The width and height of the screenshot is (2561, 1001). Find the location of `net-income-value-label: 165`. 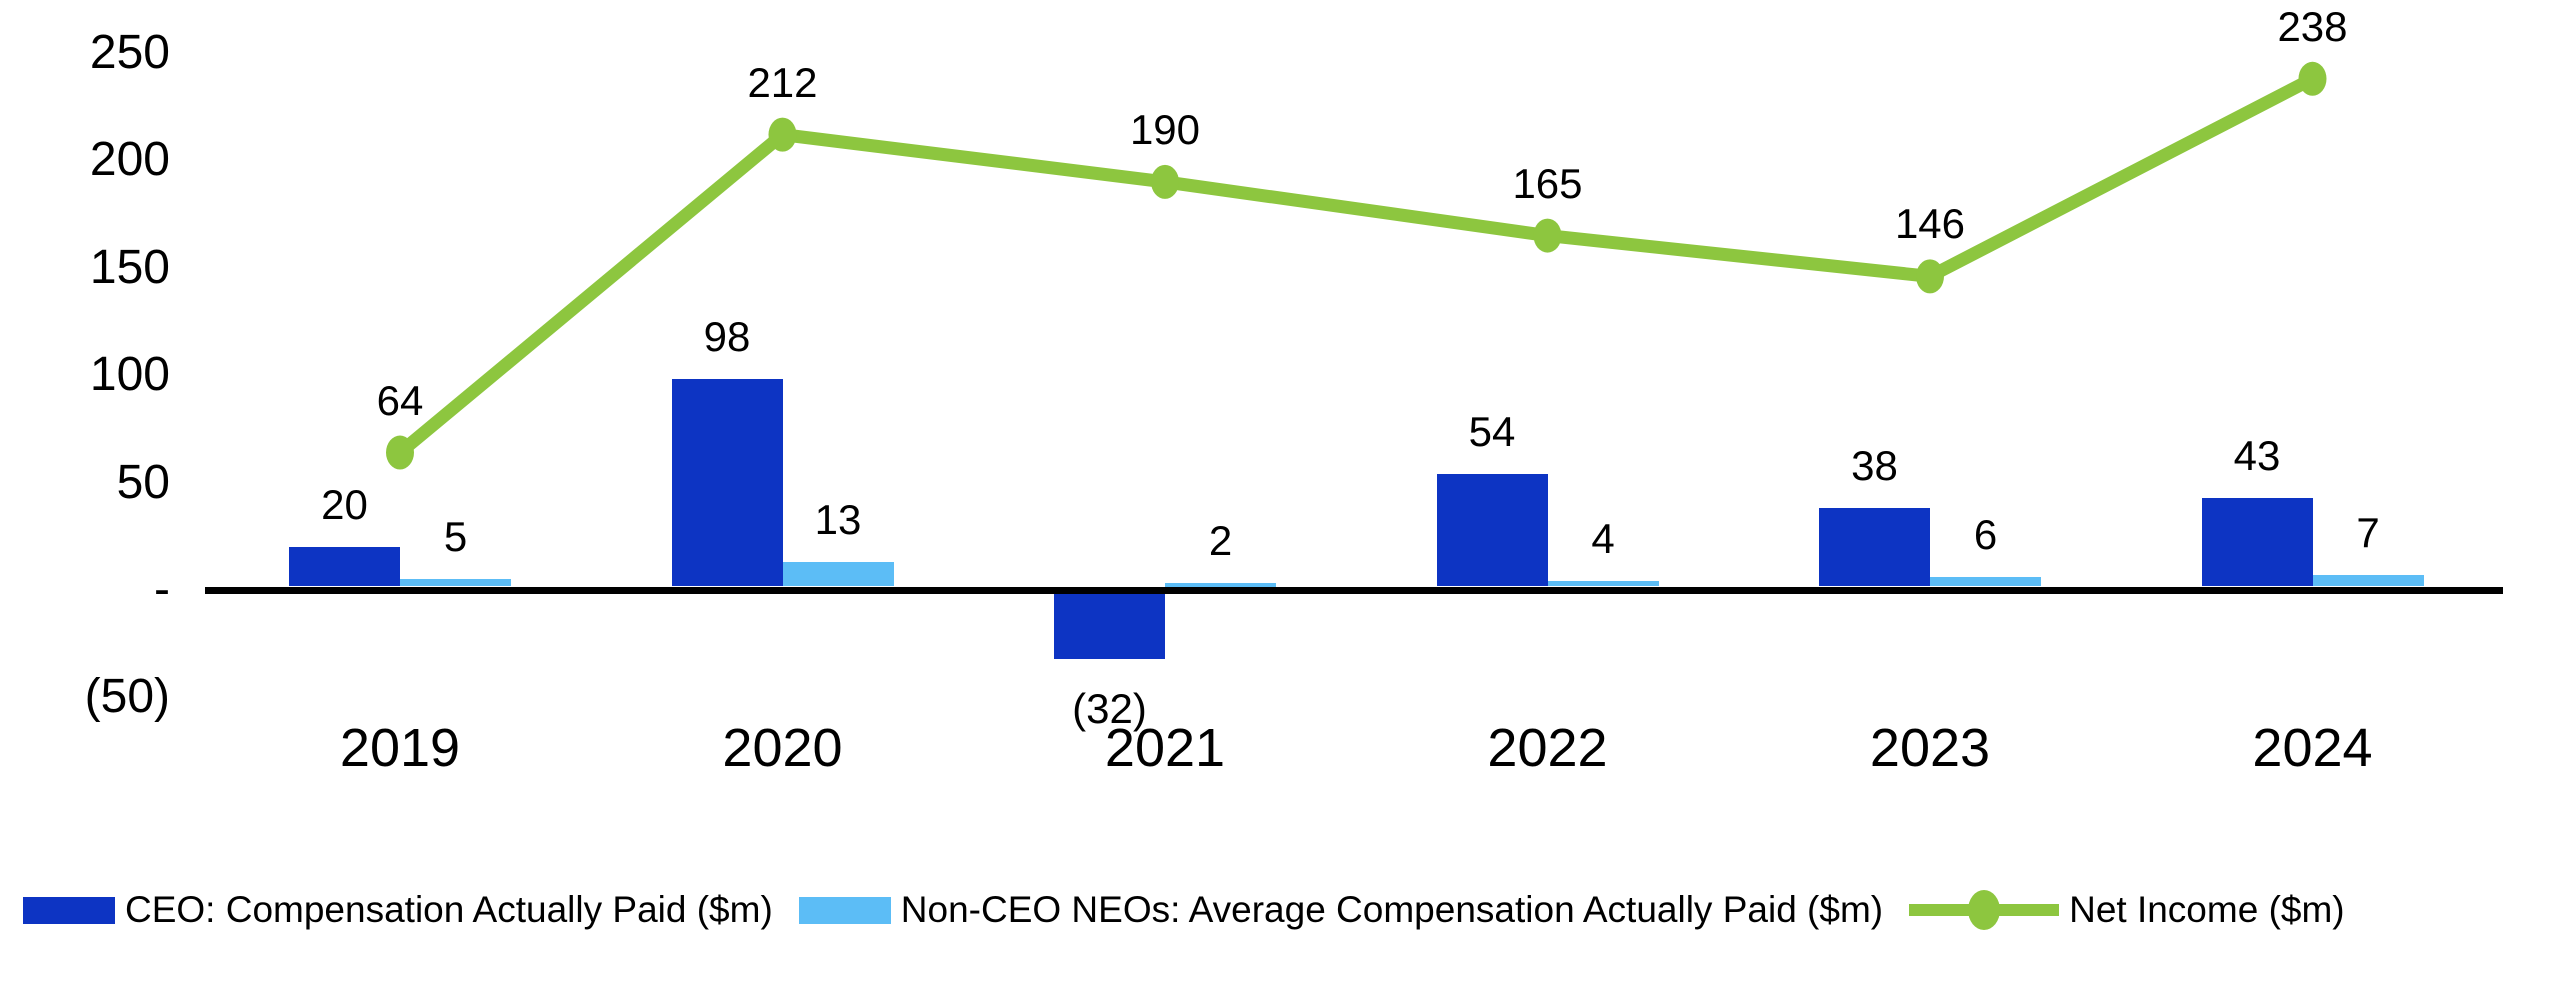

net-income-value-label: 165 is located at coordinates (1547, 183).